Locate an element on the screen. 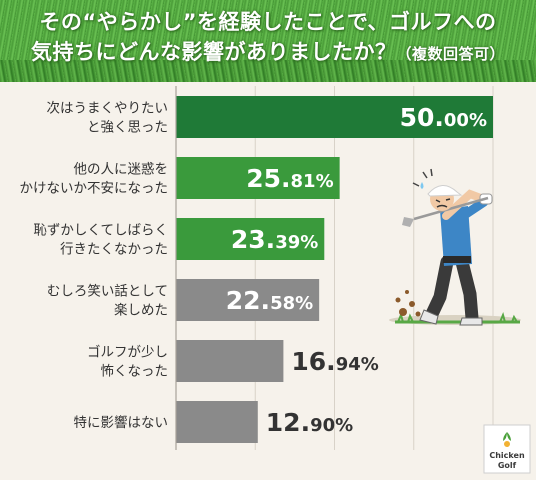 This screenshot has height=480, width=536. title-line-2: 気持ちにどんな影響がありましたか？（複数回答可） is located at coordinates (268, 51).